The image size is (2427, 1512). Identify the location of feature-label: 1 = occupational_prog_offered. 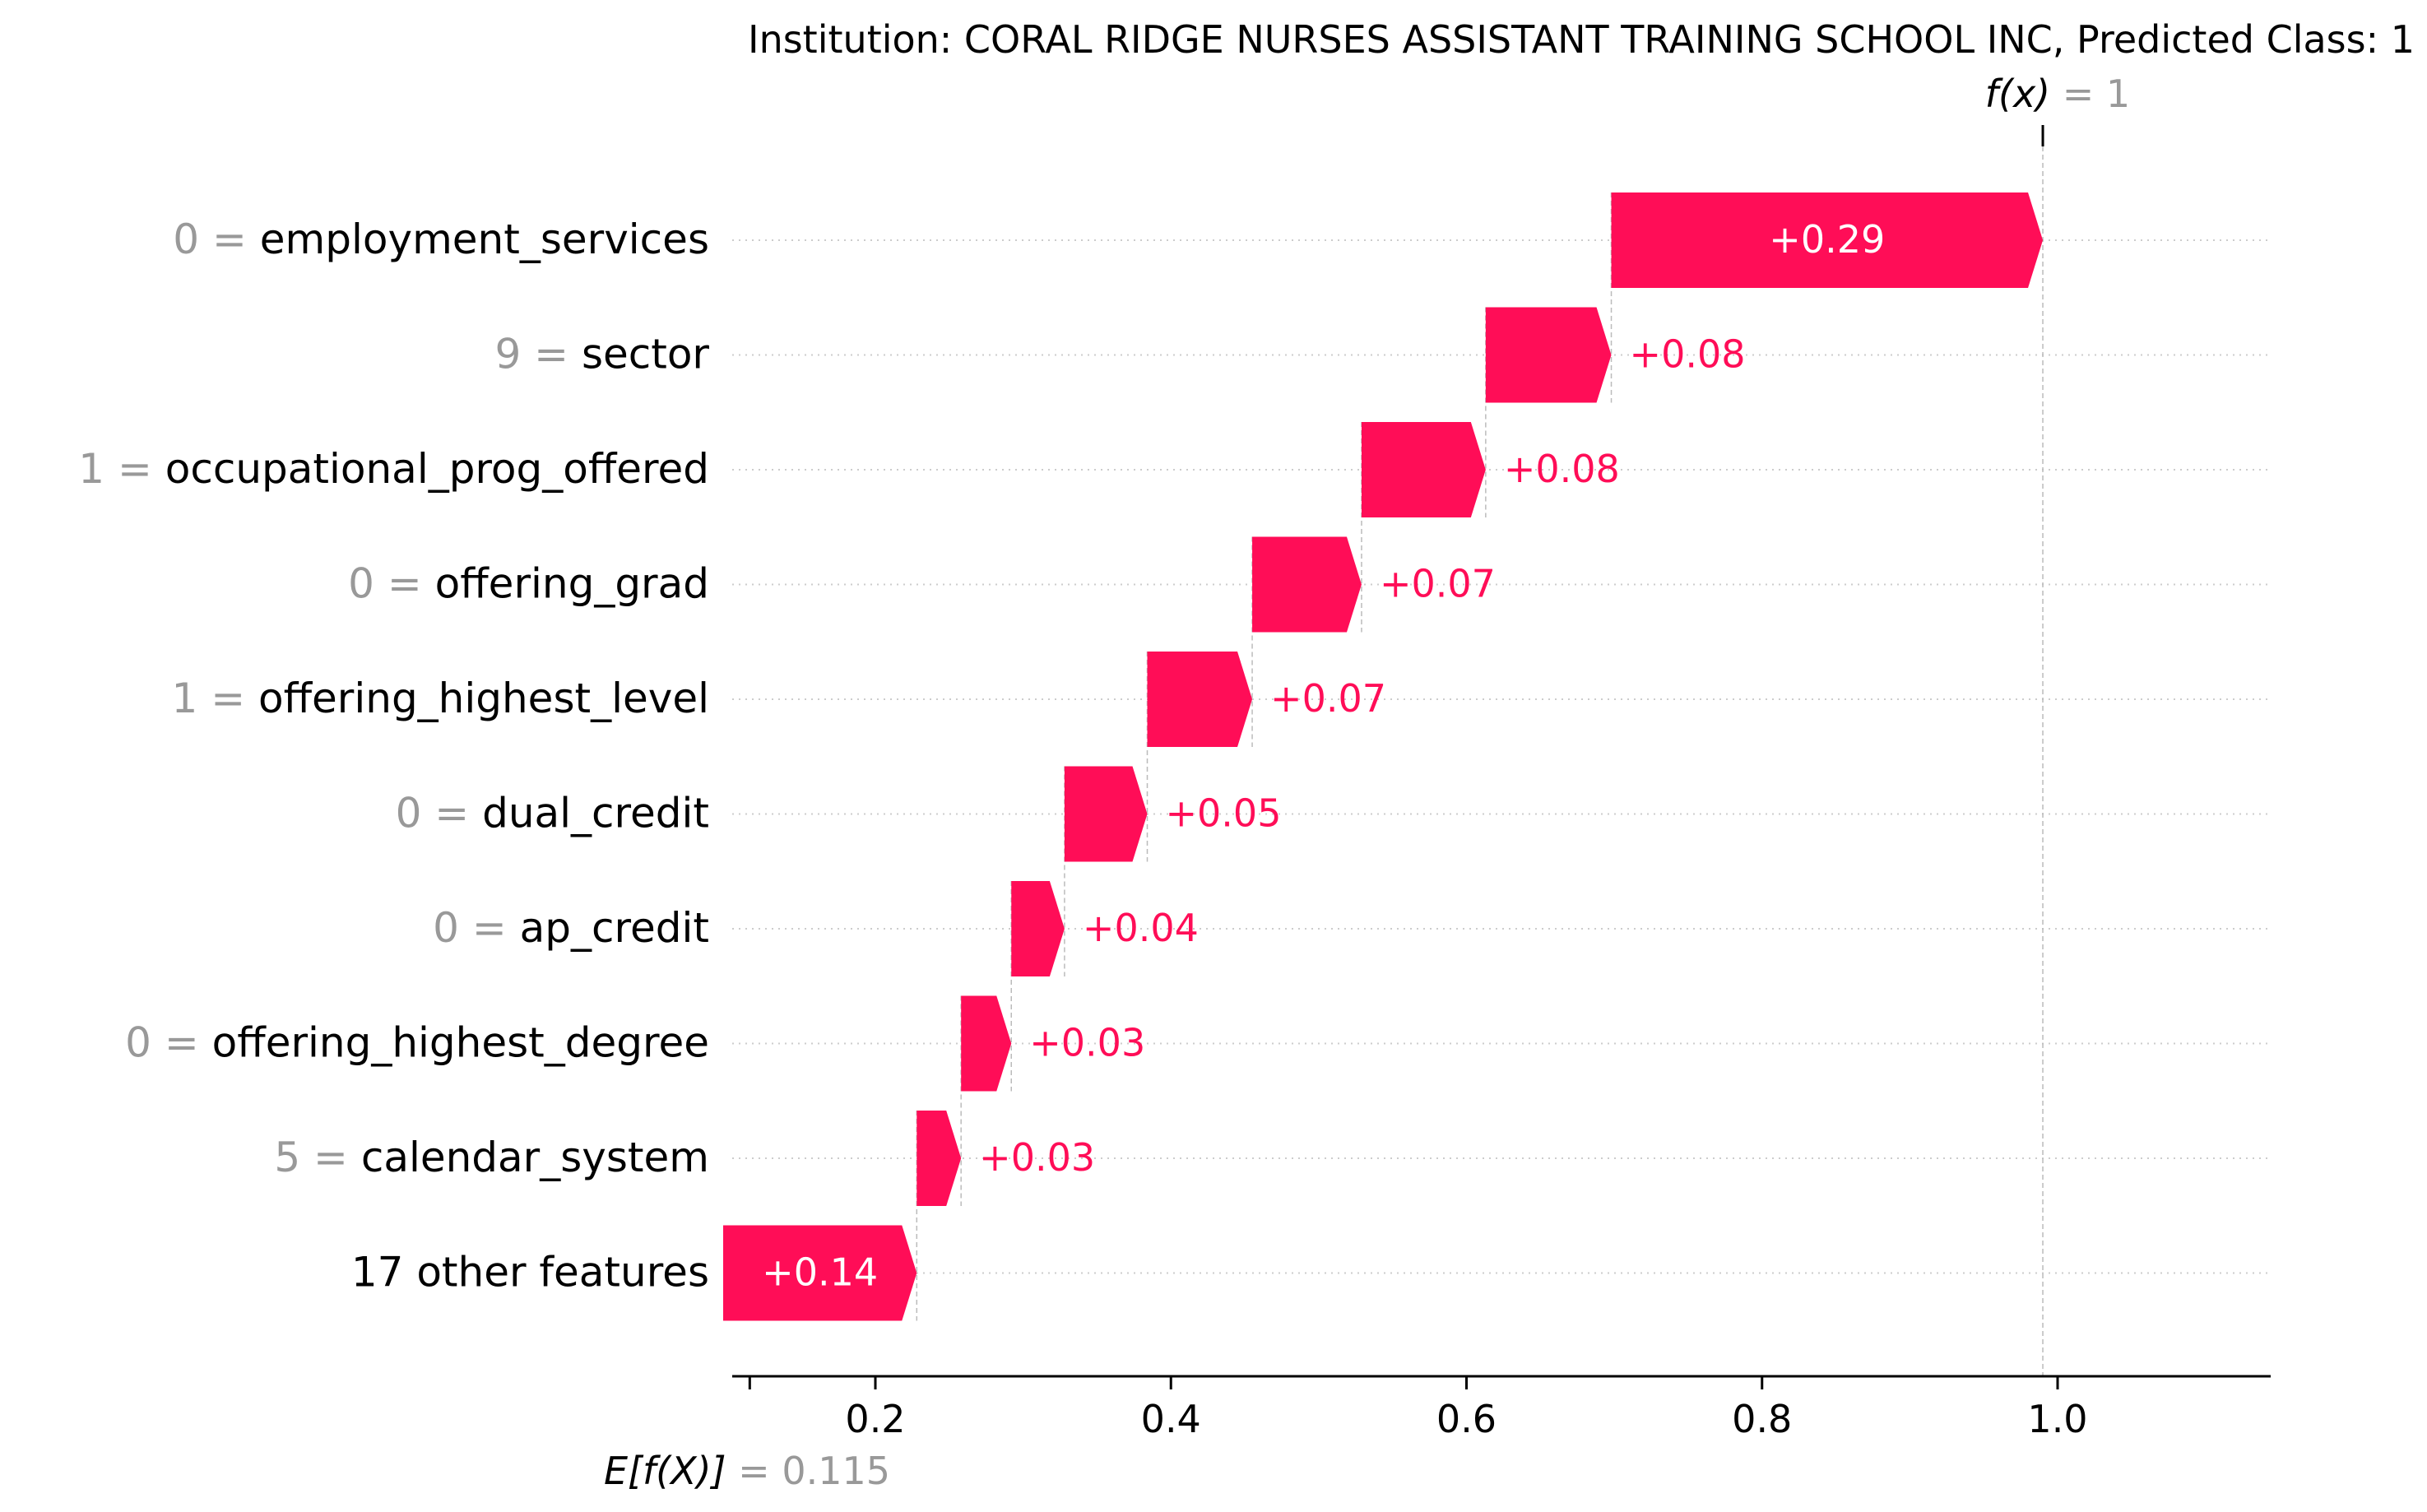
(393, 469).